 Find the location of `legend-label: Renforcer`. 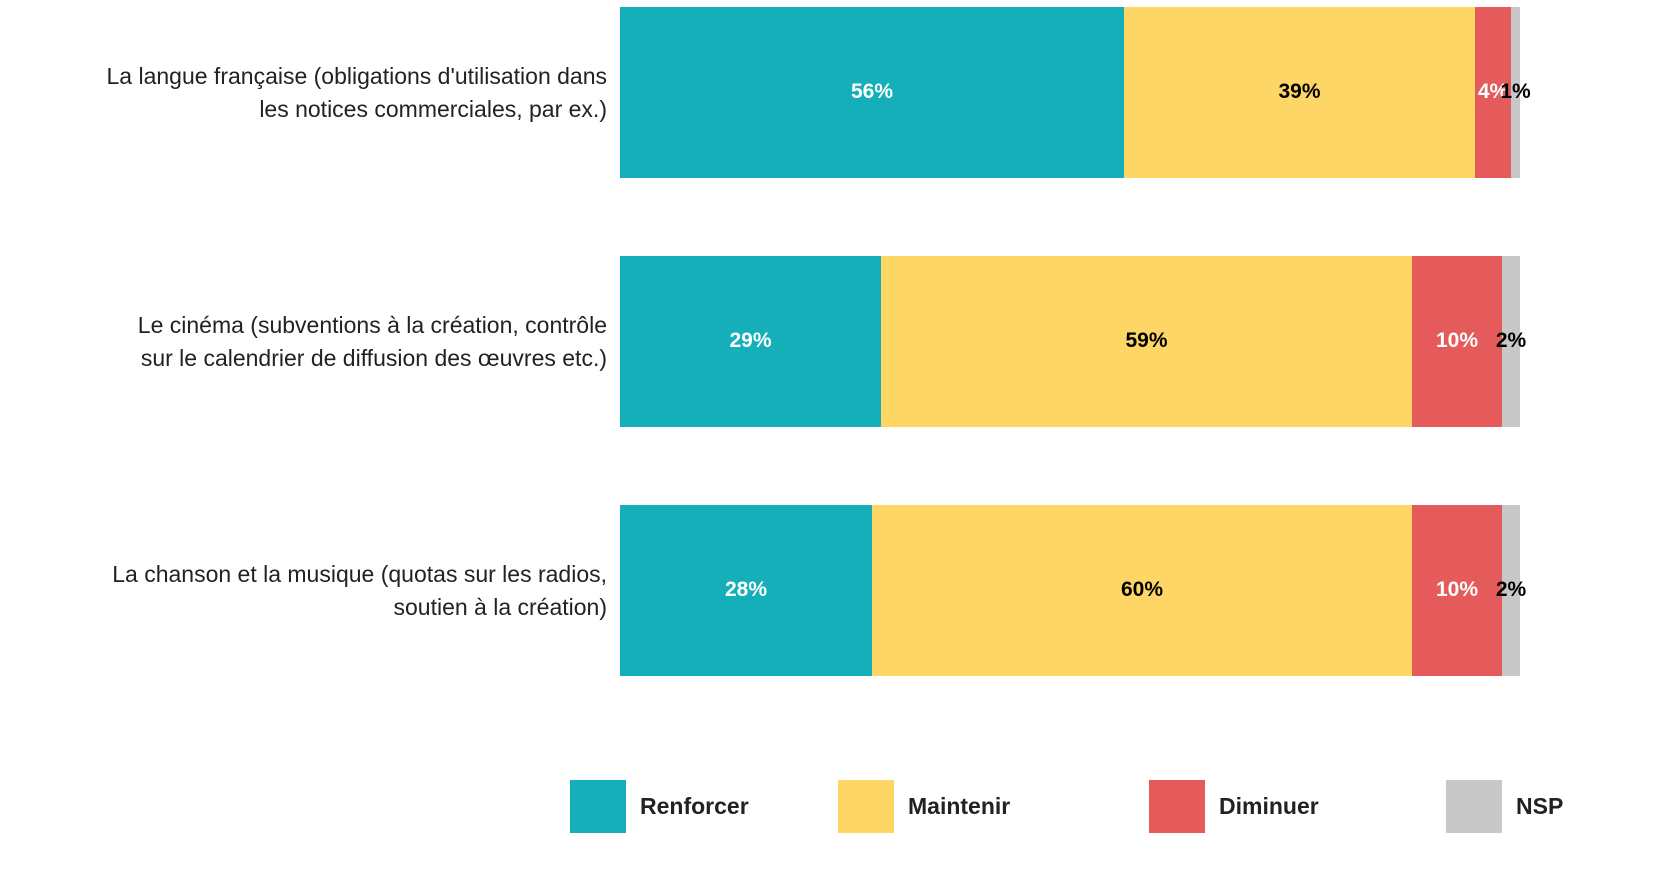

legend-label: Renforcer is located at coordinates (694, 806).